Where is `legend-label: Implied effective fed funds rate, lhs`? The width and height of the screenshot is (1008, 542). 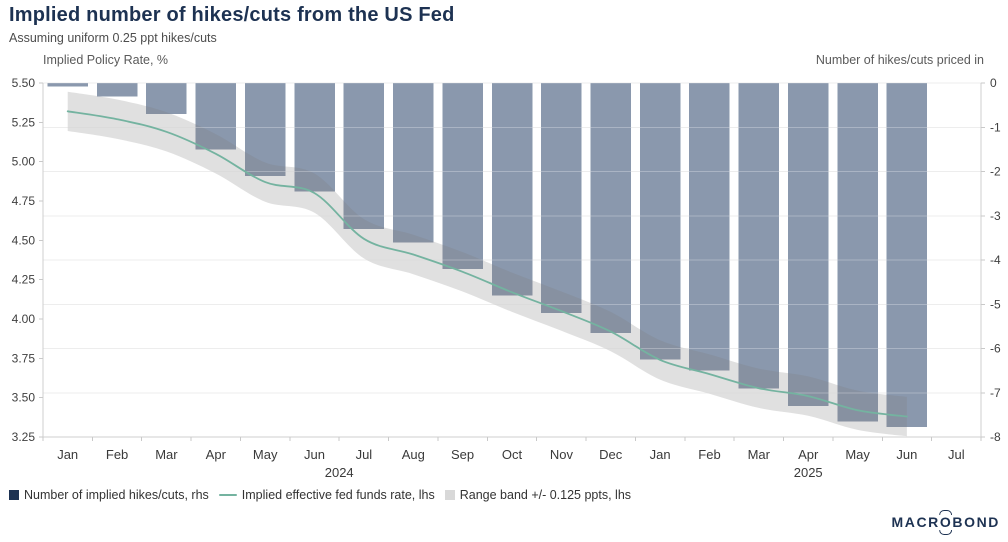
legend-label: Implied effective fed funds rate, lhs is located at coordinates (338, 495).